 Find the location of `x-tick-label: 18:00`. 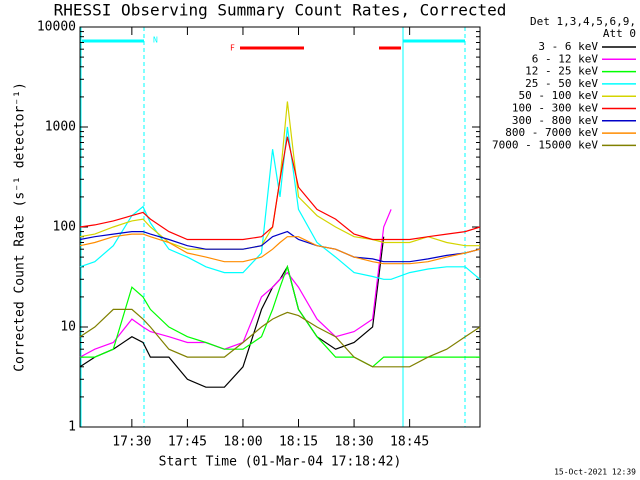

x-tick-label: 18:00 is located at coordinates (242, 442).